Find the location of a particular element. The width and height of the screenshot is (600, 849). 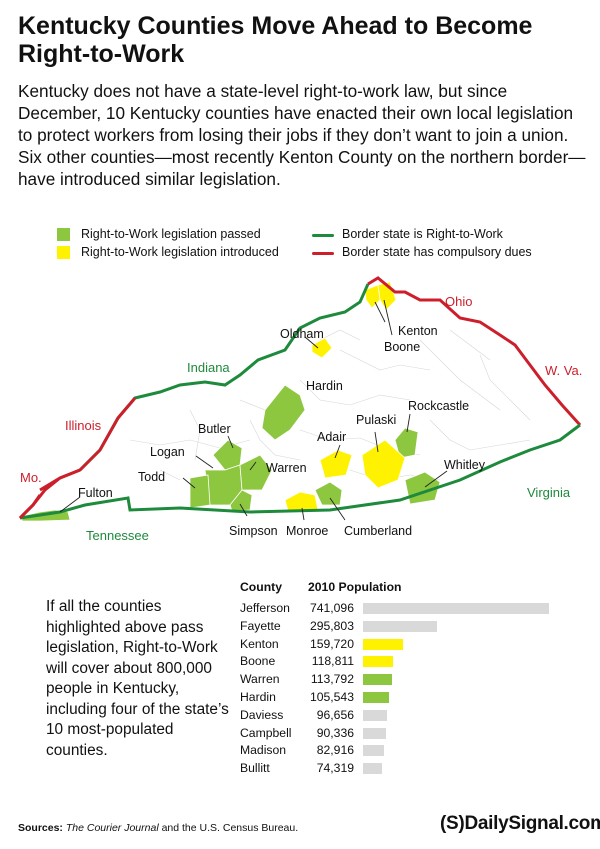

state-label-ohio: Ohio is located at coordinates (458, 301).